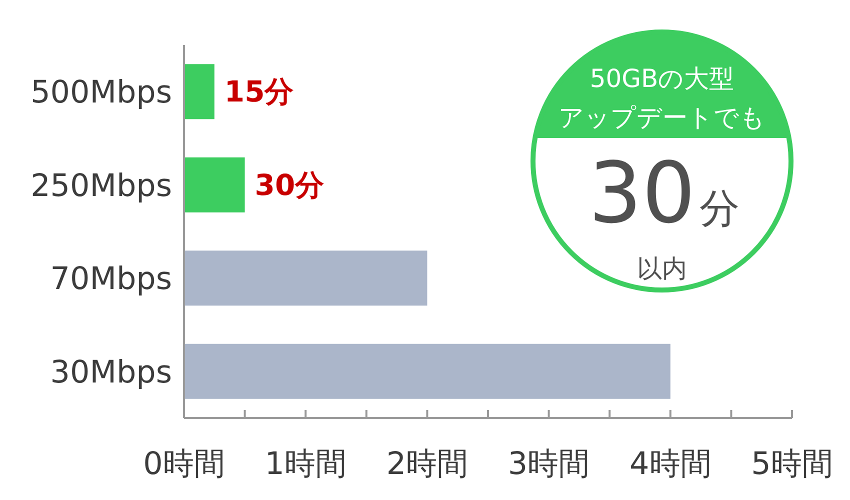 The image size is (850, 500). Describe the element at coordinates (549, 464) in the screenshot. I see `x-tick-label: 3時間` at that location.